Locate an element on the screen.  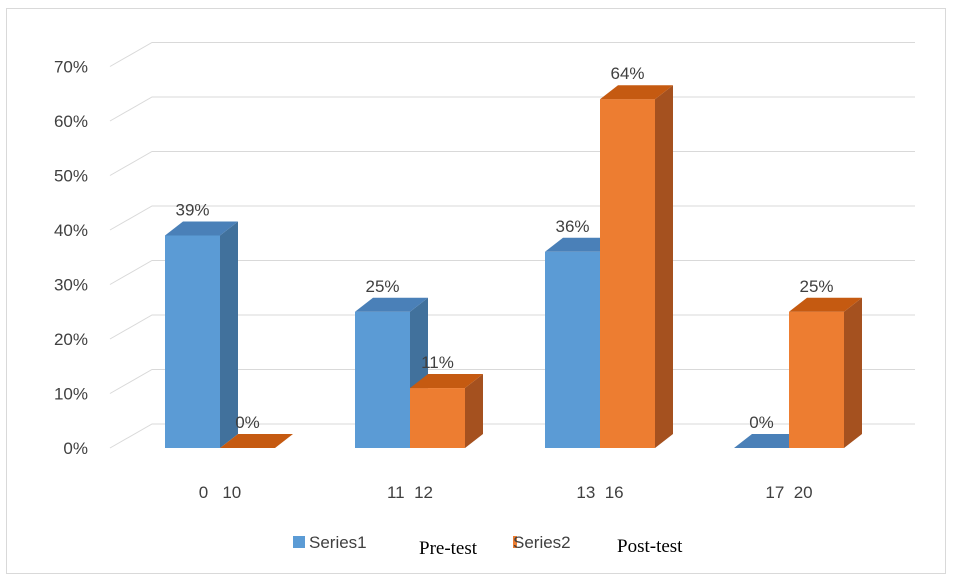
y-tick-label: 20% is located at coordinates (71, 339).